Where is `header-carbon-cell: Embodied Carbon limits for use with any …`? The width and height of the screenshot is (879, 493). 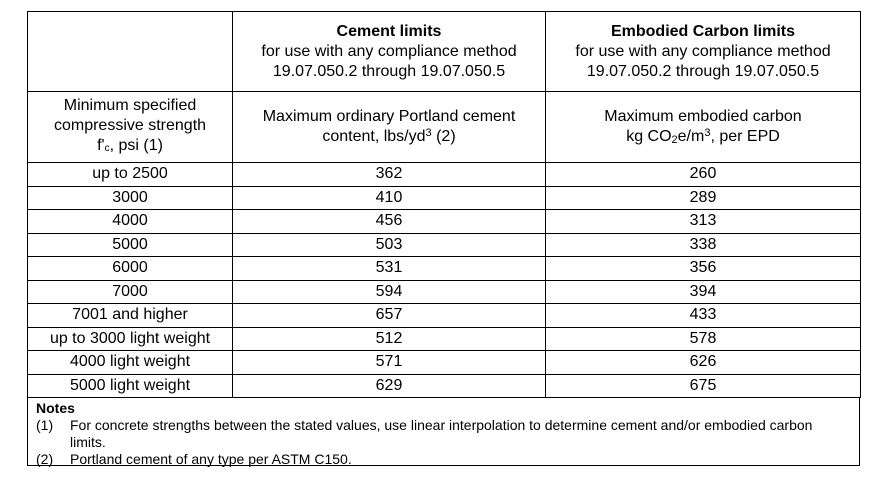 header-carbon-cell: Embodied Carbon limits for use with any … is located at coordinates (703, 51).